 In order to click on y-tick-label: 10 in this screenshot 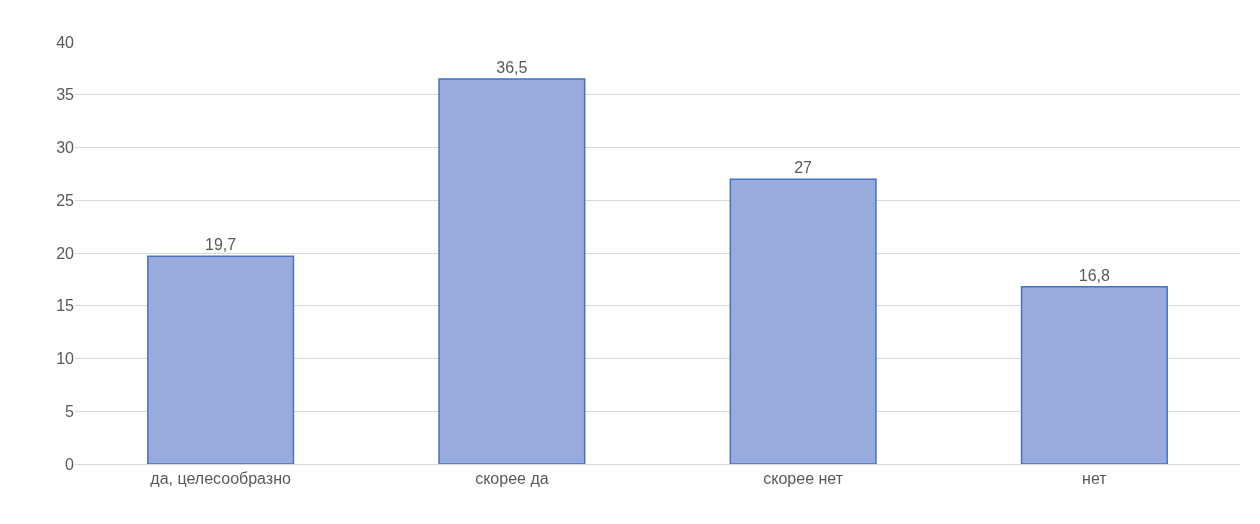, I will do `click(65, 359)`.